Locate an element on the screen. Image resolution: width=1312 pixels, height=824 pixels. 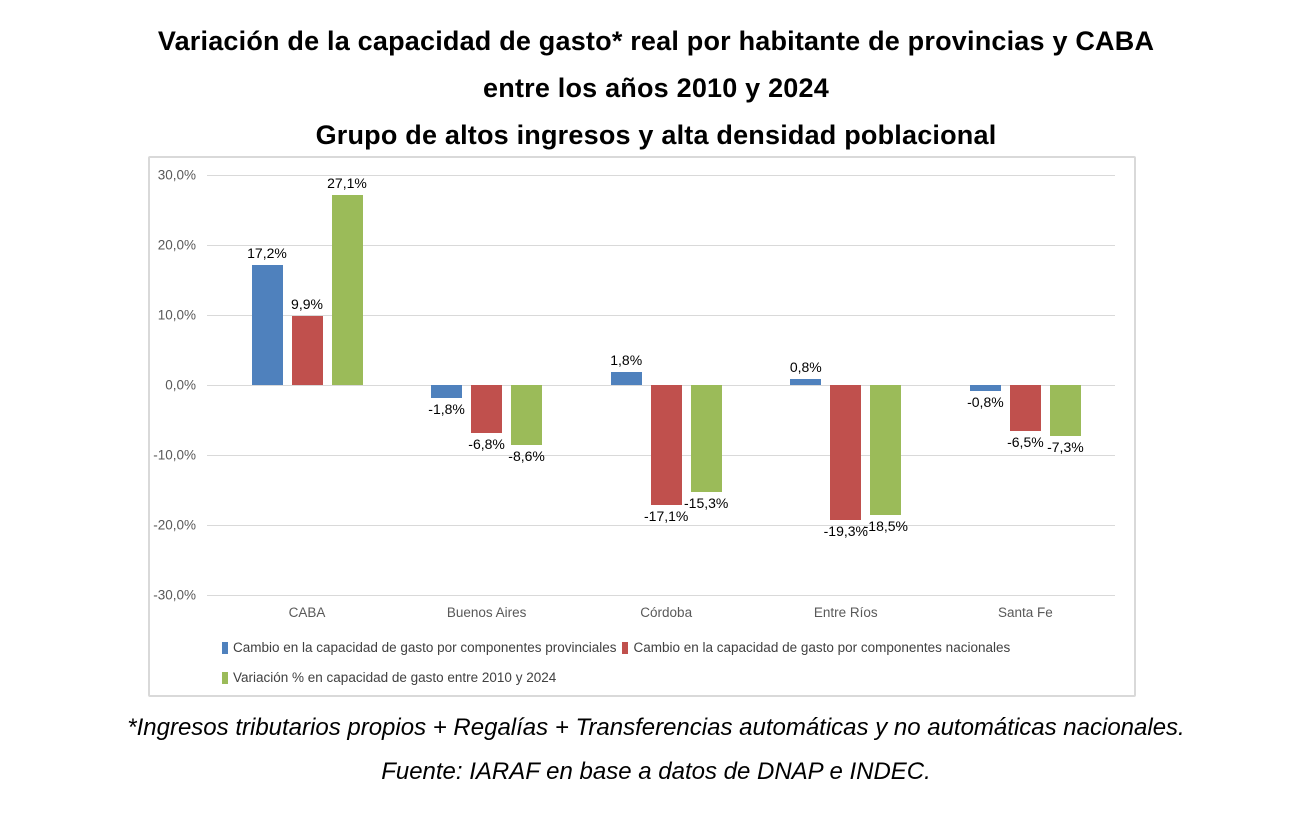
y-axis-tick-label: 30,0% is located at coordinates (176, 175).